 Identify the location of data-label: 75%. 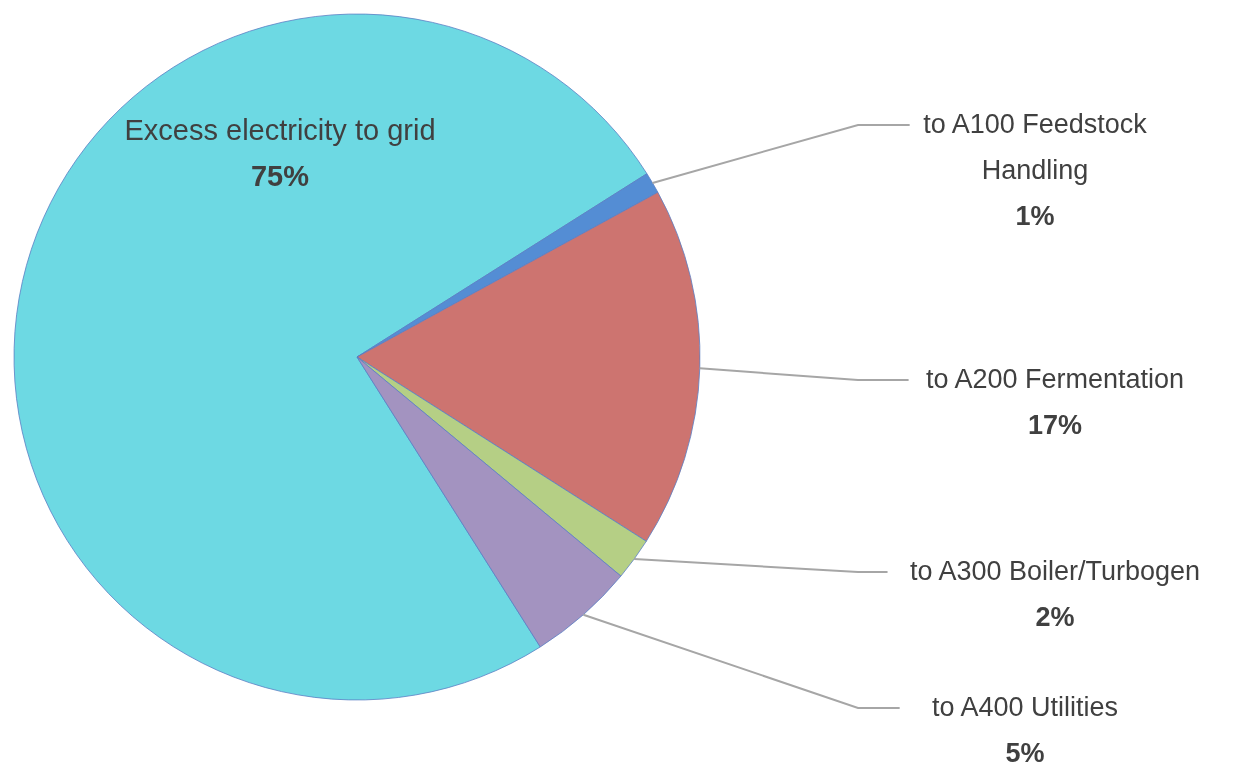
(280, 176).